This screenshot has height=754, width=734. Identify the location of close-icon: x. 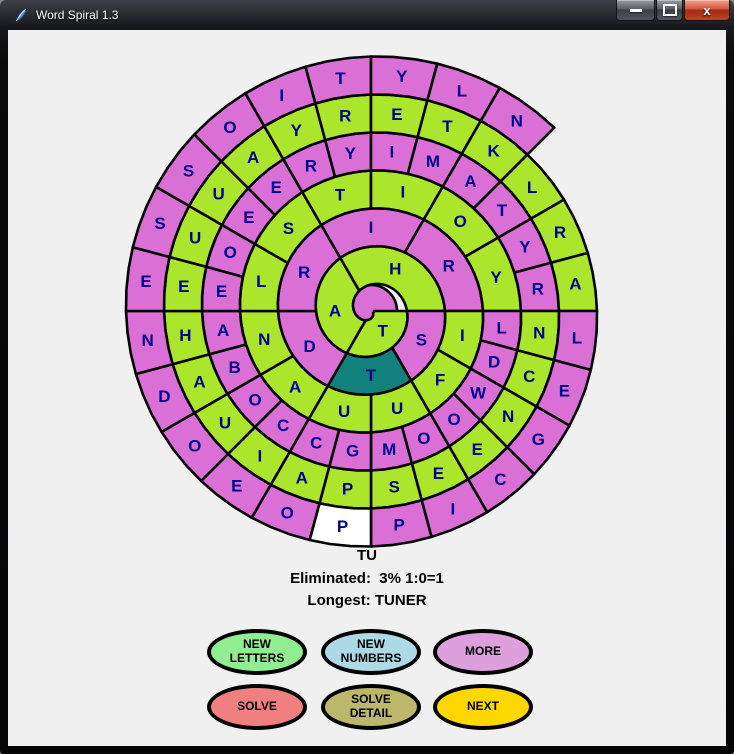
(707, 10).